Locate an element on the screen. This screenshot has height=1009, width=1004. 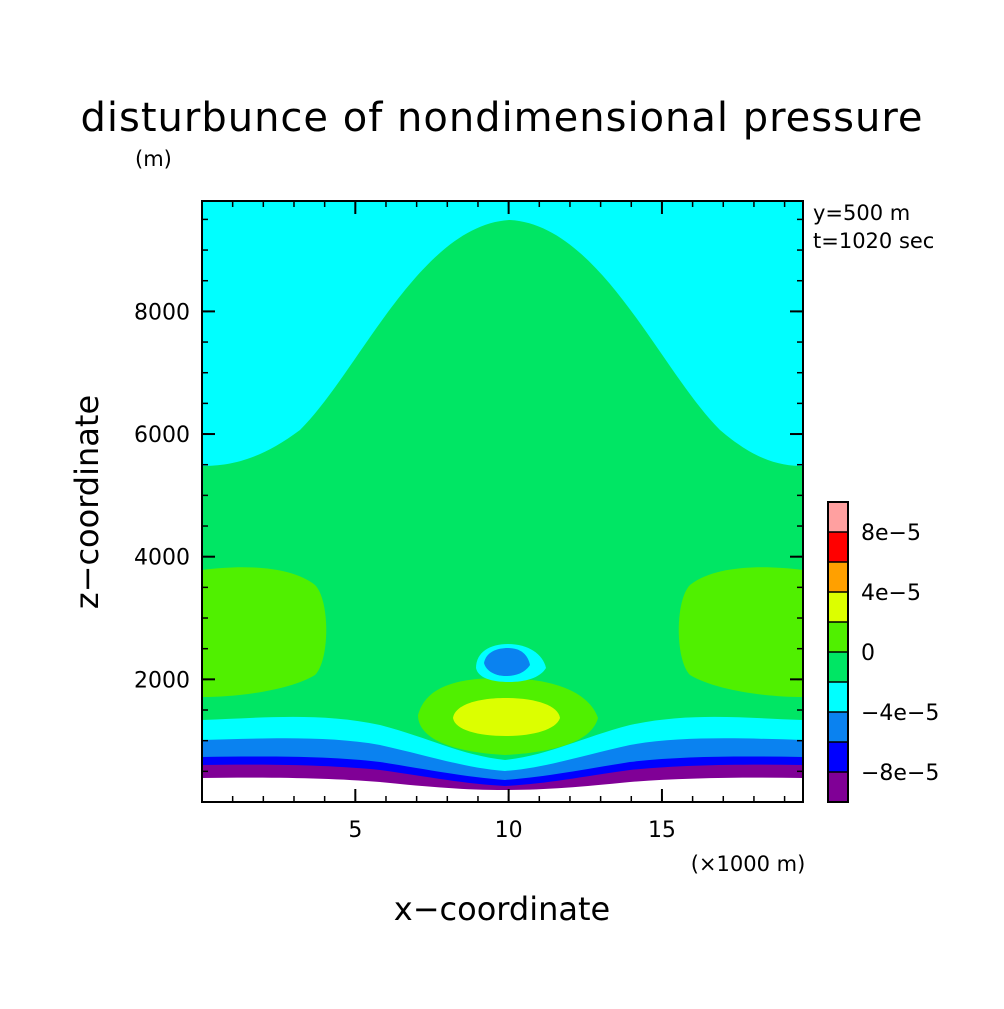
y-tick-label: 8000 is located at coordinates (162, 312).